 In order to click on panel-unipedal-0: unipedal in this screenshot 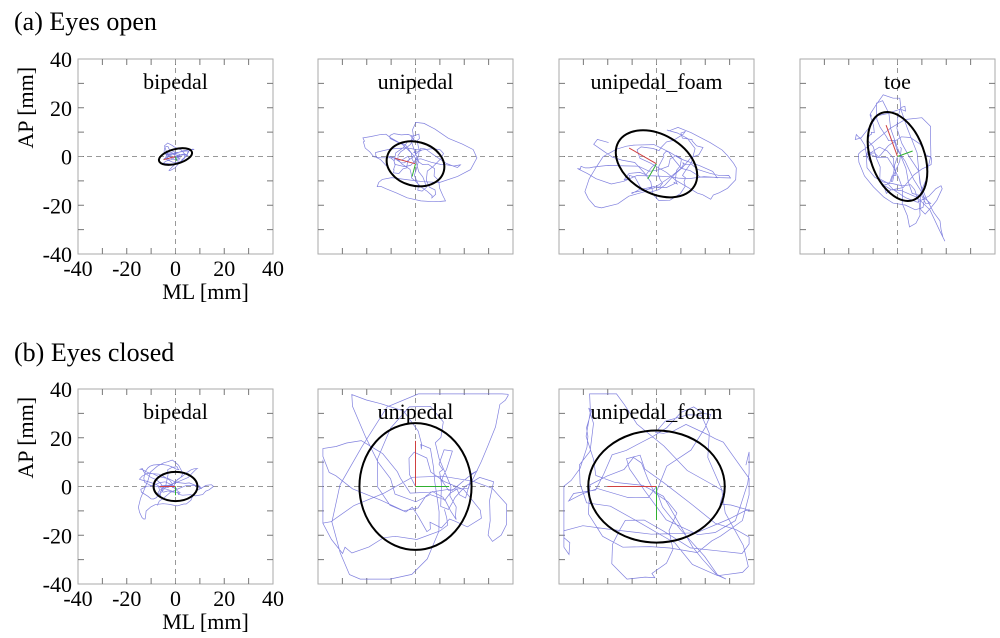, I will do `click(415, 156)`.